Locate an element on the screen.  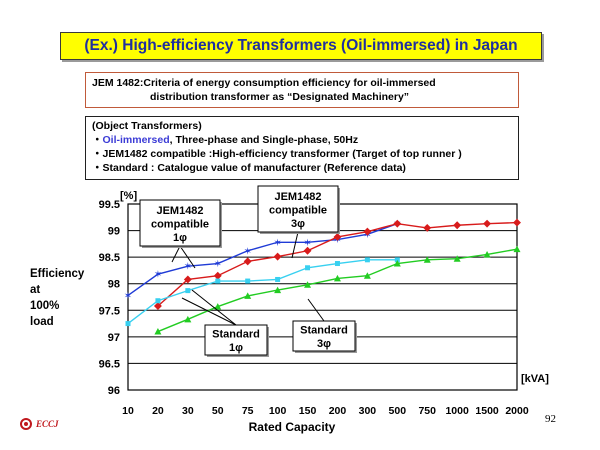
x-tick-label: 50 is located at coordinates (218, 411).